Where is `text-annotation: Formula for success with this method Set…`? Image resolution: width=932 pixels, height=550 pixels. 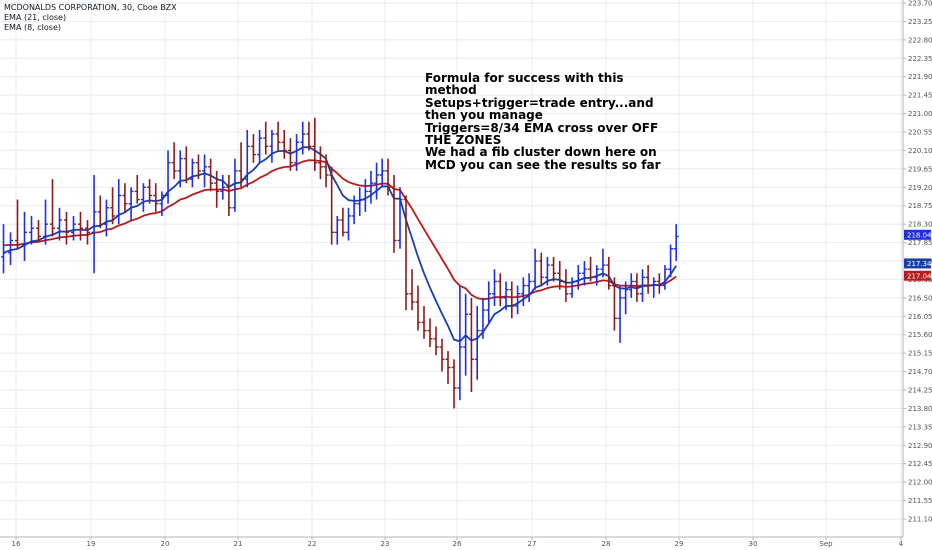 text-annotation: Formula for success with this method Set… is located at coordinates (543, 121).